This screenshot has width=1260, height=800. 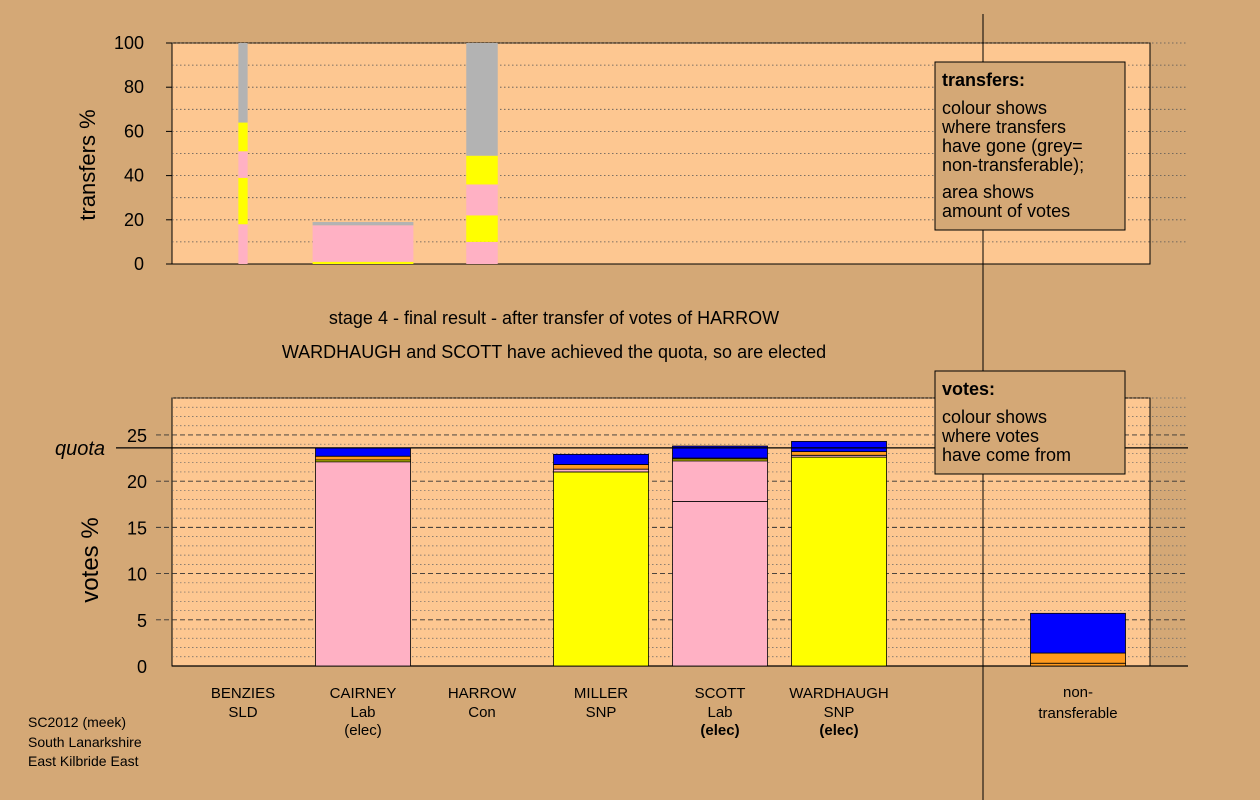 What do you see at coordinates (601, 693) in the screenshot?
I see `candidate-name: MILLER` at bounding box center [601, 693].